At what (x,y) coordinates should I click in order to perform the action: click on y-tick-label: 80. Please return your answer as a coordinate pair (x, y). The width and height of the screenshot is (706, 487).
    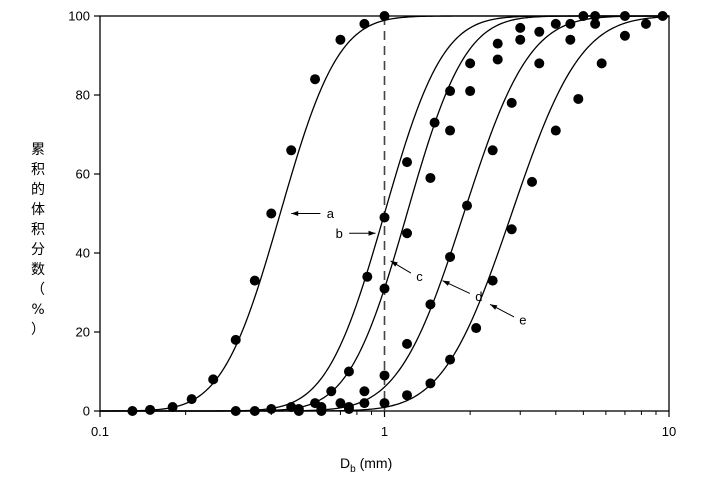
    Looking at the image, I should click on (83, 95).